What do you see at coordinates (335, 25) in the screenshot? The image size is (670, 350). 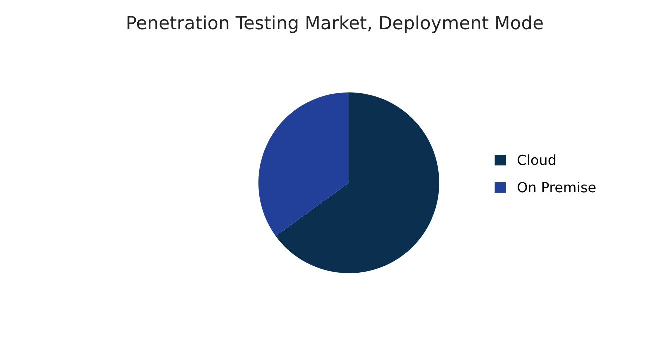 I see `chart-title: Penetration Testing Market, Deployment Mode` at bounding box center [335, 25].